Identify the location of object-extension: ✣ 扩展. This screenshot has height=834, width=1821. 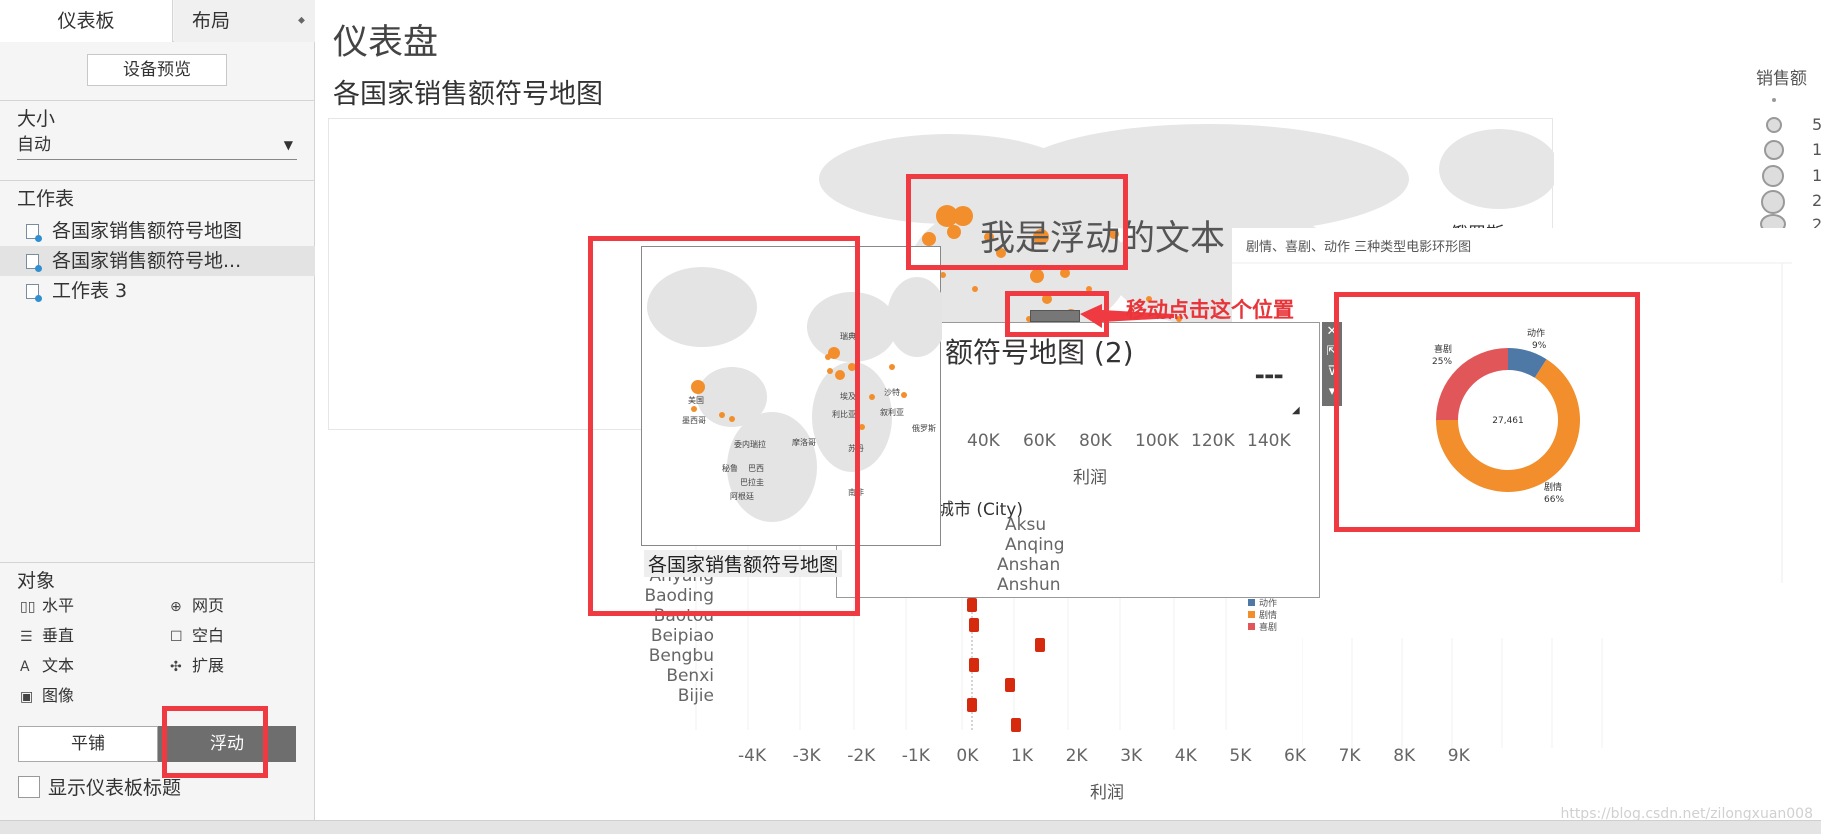
(197, 666).